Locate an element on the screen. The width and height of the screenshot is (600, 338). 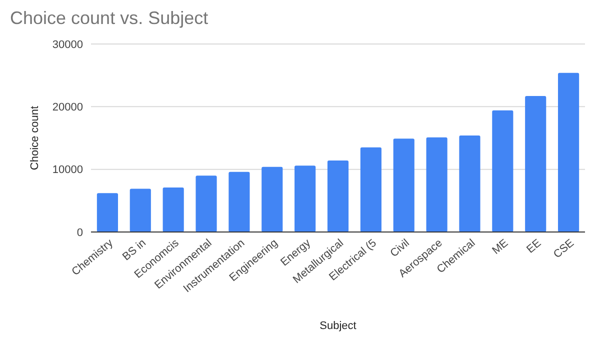
y-axis-title: Choice count is located at coordinates (35, 138).